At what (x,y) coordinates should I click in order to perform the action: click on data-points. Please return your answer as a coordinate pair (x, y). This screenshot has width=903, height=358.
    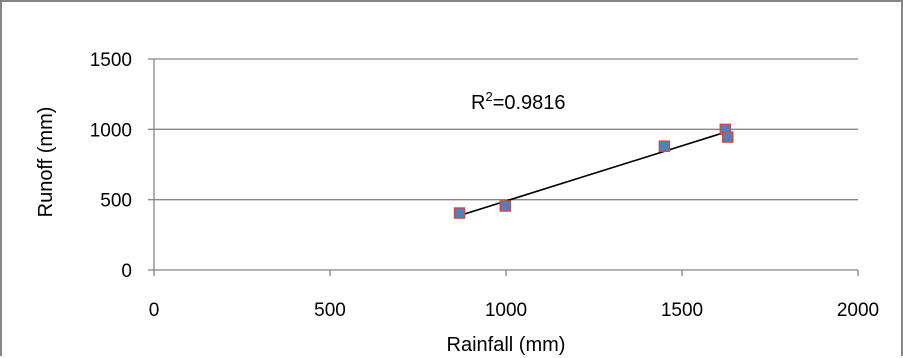
    Looking at the image, I should click on (593, 171).